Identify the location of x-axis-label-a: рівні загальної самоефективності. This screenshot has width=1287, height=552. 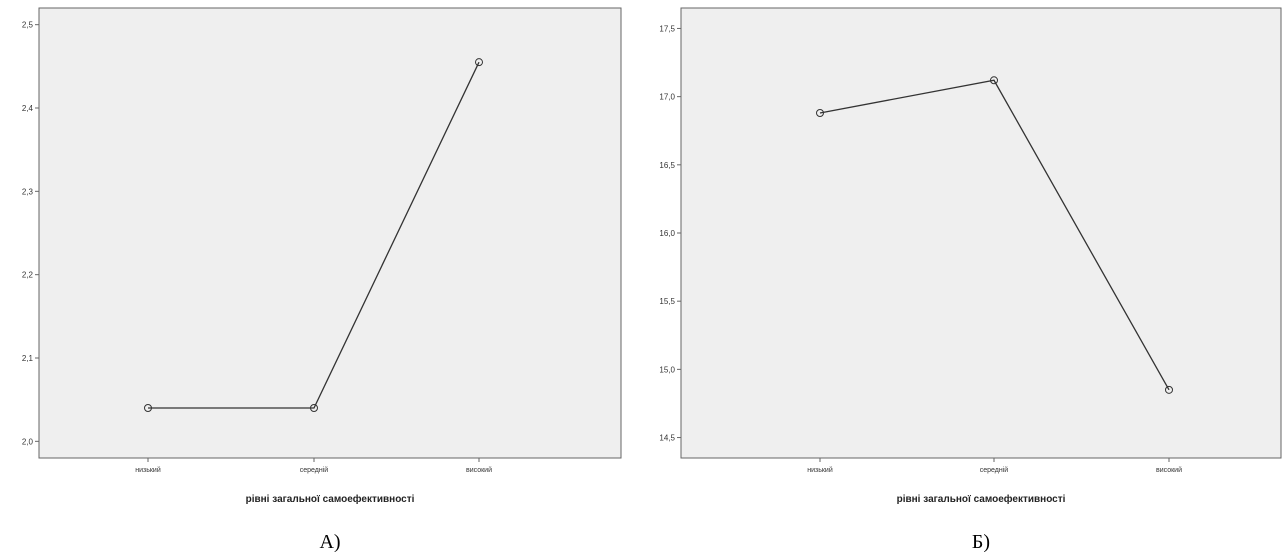
(330, 499).